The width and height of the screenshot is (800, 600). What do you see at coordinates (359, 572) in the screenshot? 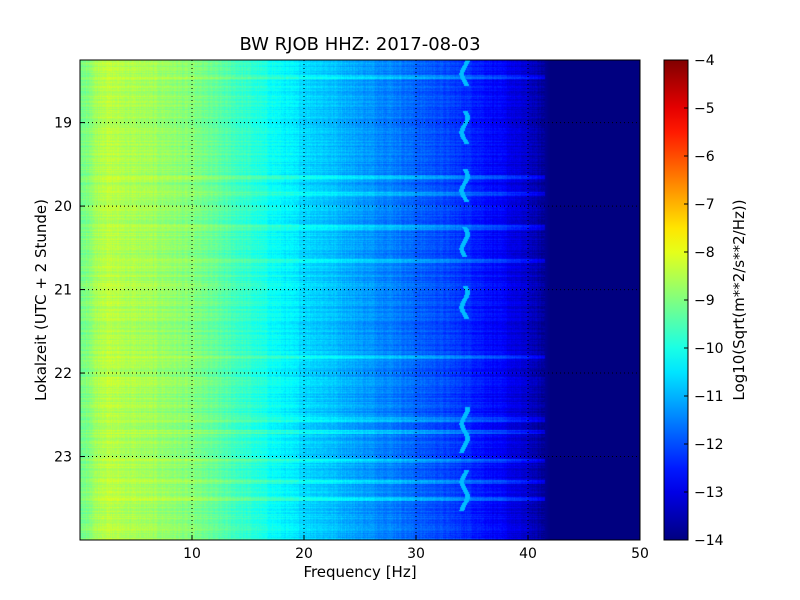
I see `x-axis-label: Frequency [Hz]` at bounding box center [359, 572].